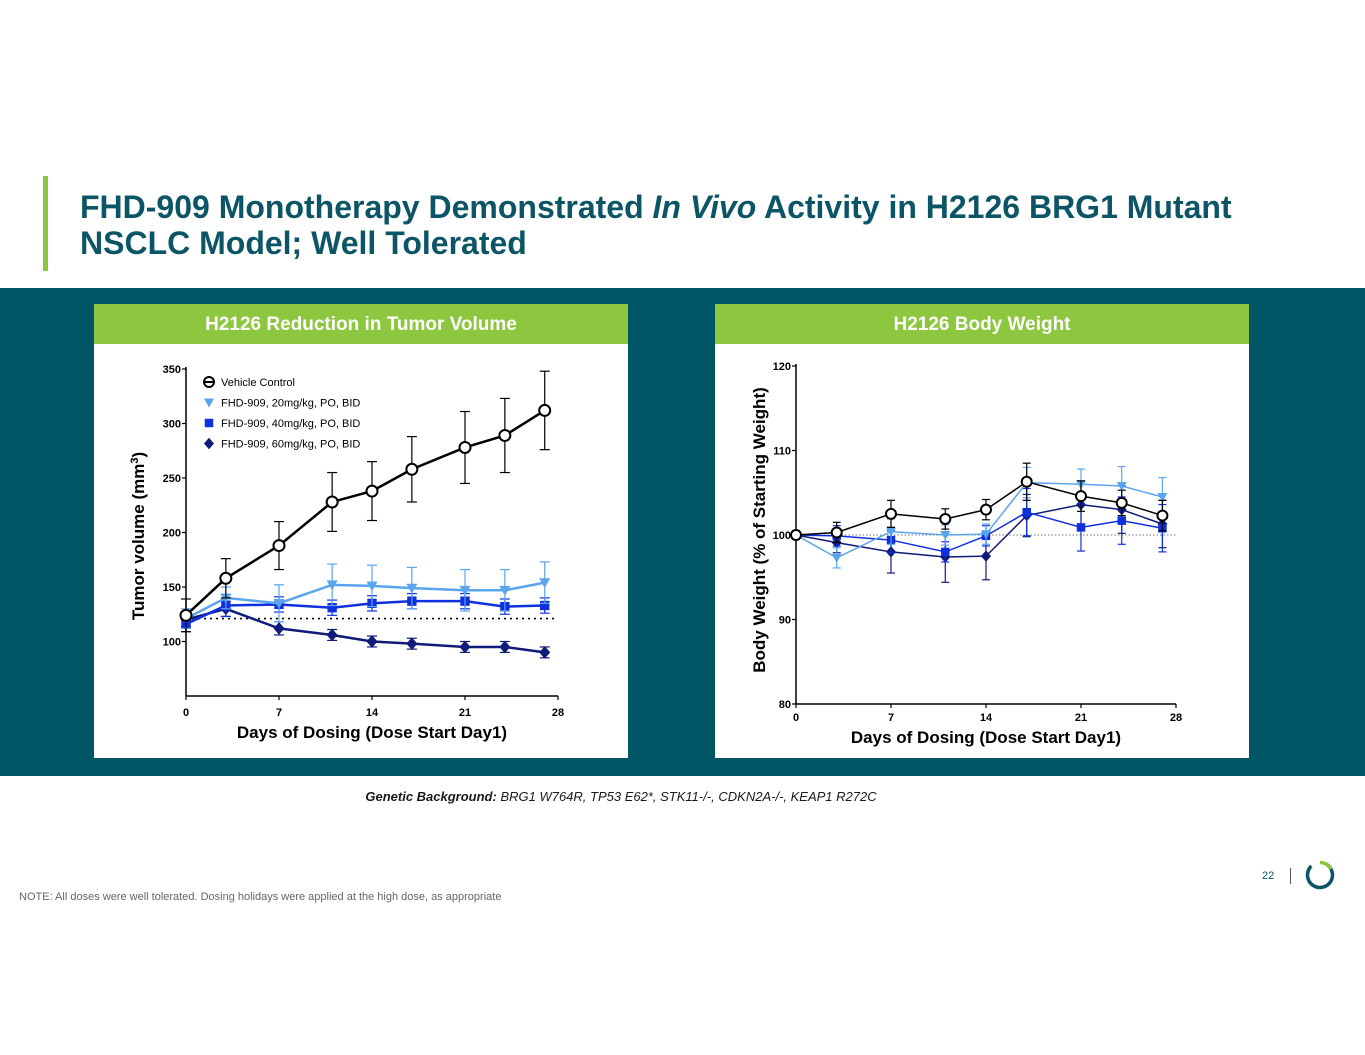  What do you see at coordinates (1268, 876) in the screenshot?
I see `page-number: 22` at bounding box center [1268, 876].